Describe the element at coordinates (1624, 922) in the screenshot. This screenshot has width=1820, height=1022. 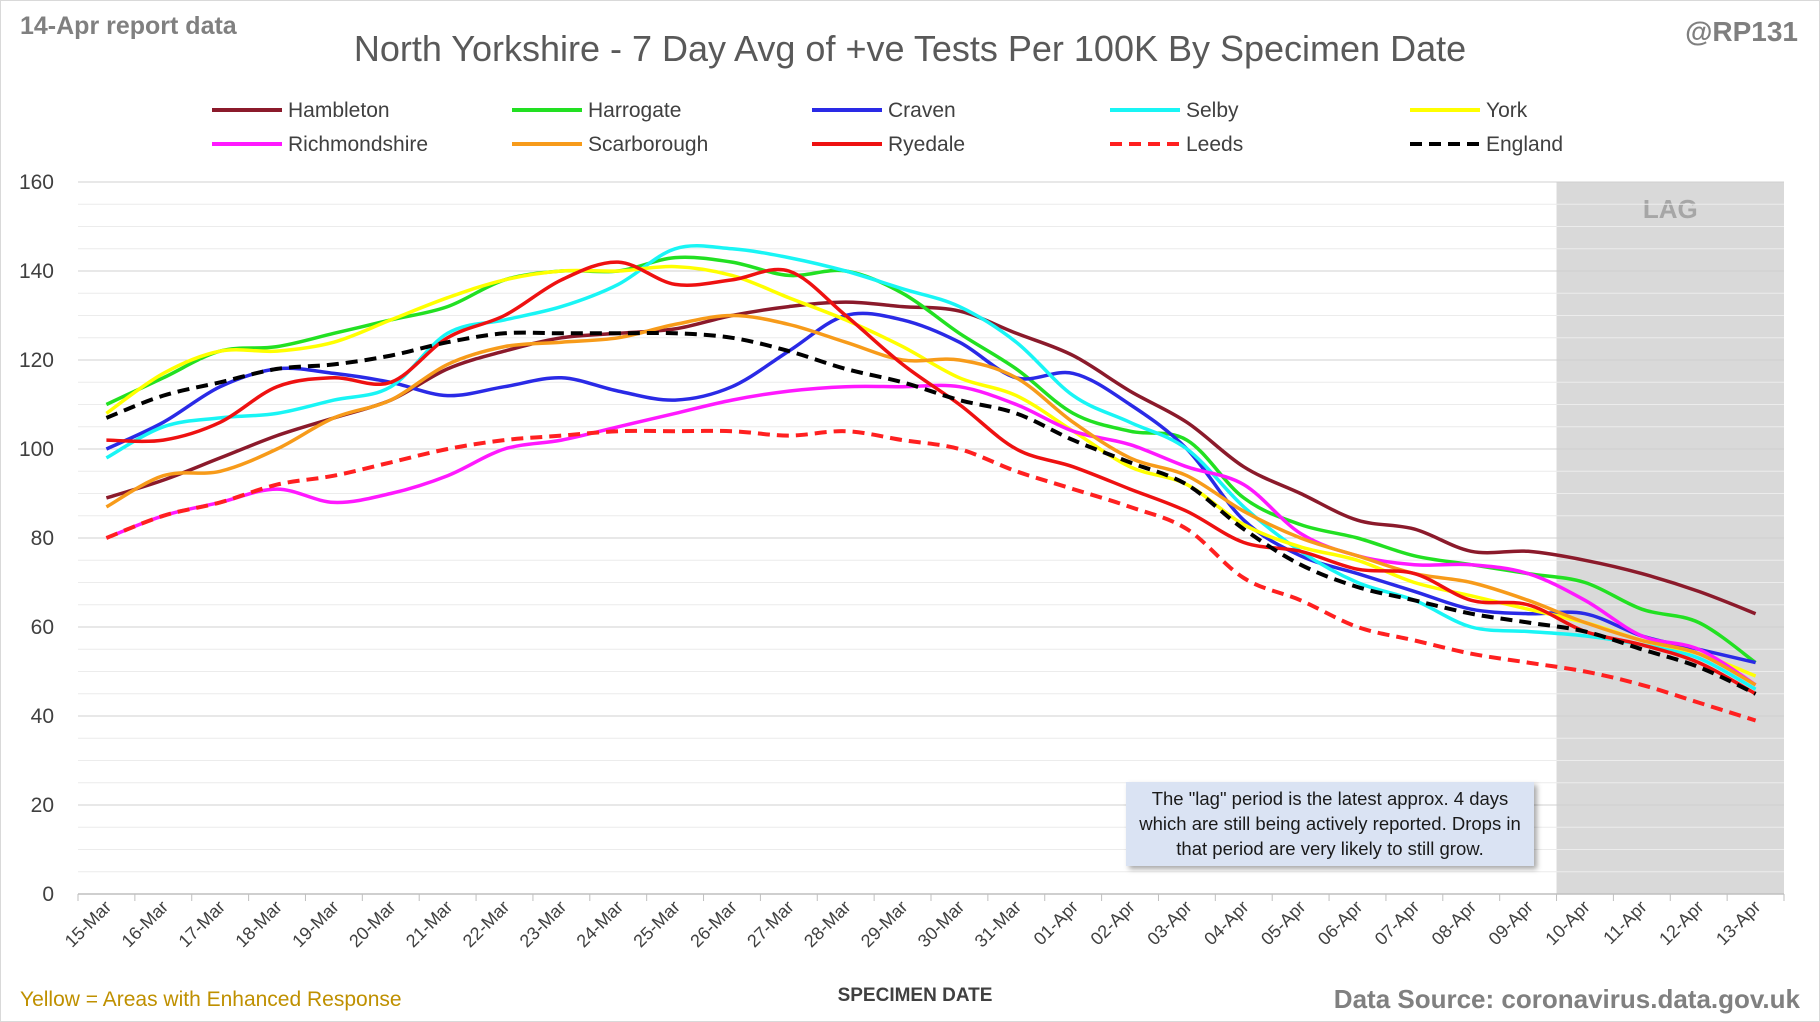
I see `x-tick-label: 11-Apr` at that location.